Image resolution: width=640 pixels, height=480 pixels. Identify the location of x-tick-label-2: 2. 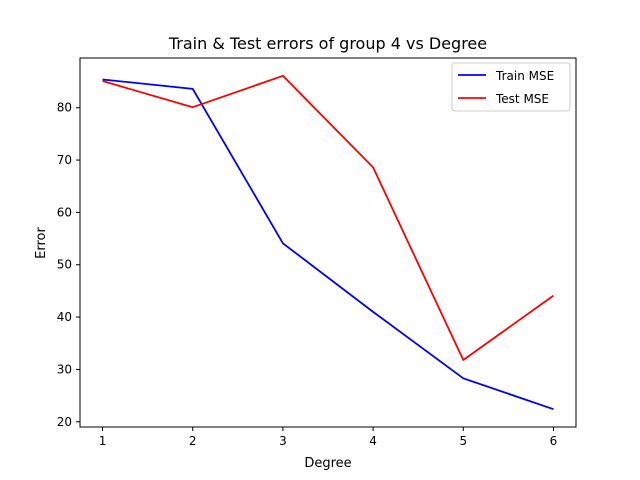
(193, 441).